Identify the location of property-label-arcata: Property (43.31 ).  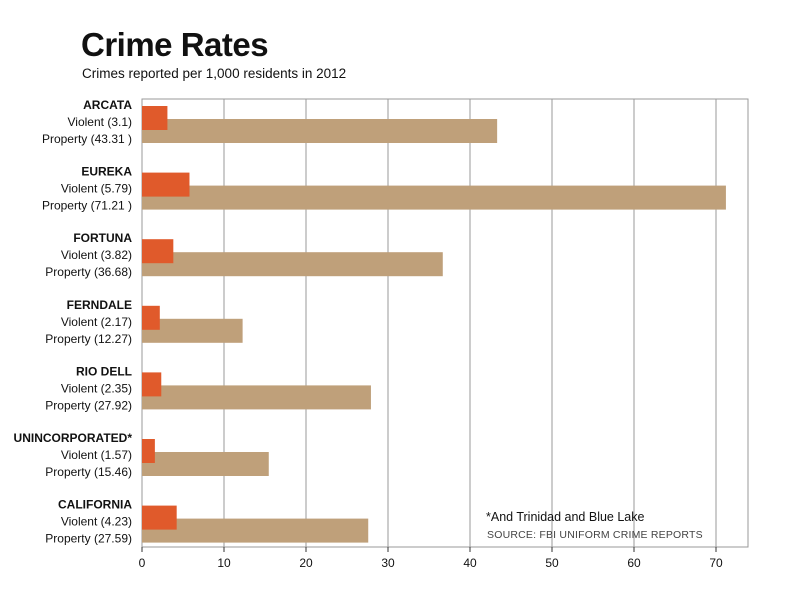
(87, 139).